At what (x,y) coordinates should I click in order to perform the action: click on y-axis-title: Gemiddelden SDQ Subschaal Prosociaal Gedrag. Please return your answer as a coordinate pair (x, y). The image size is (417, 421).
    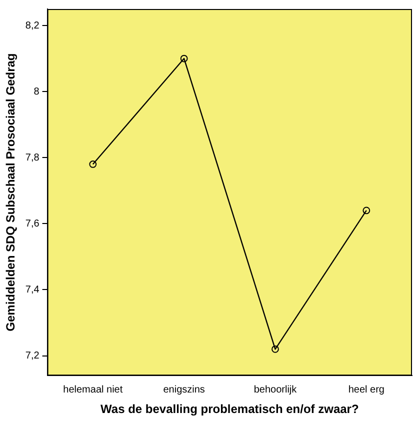
    Looking at the image, I should click on (11, 192).